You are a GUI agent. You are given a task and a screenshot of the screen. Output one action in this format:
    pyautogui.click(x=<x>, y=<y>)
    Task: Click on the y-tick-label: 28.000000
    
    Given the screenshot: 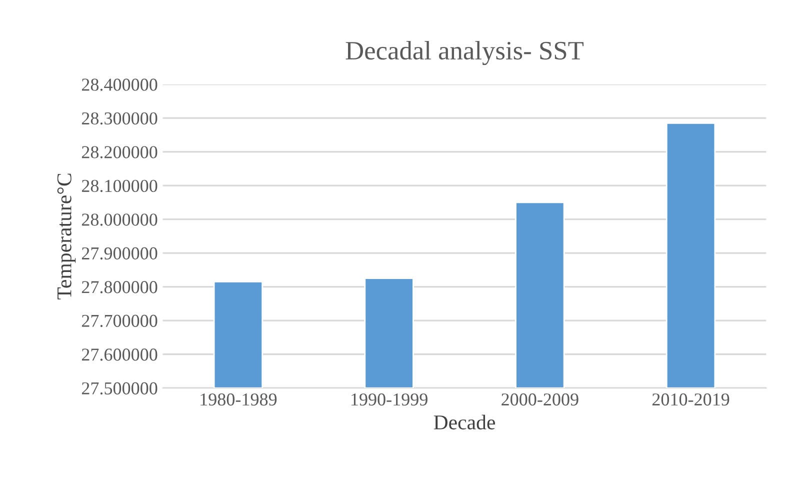 What is the action you would take?
    pyautogui.click(x=120, y=220)
    